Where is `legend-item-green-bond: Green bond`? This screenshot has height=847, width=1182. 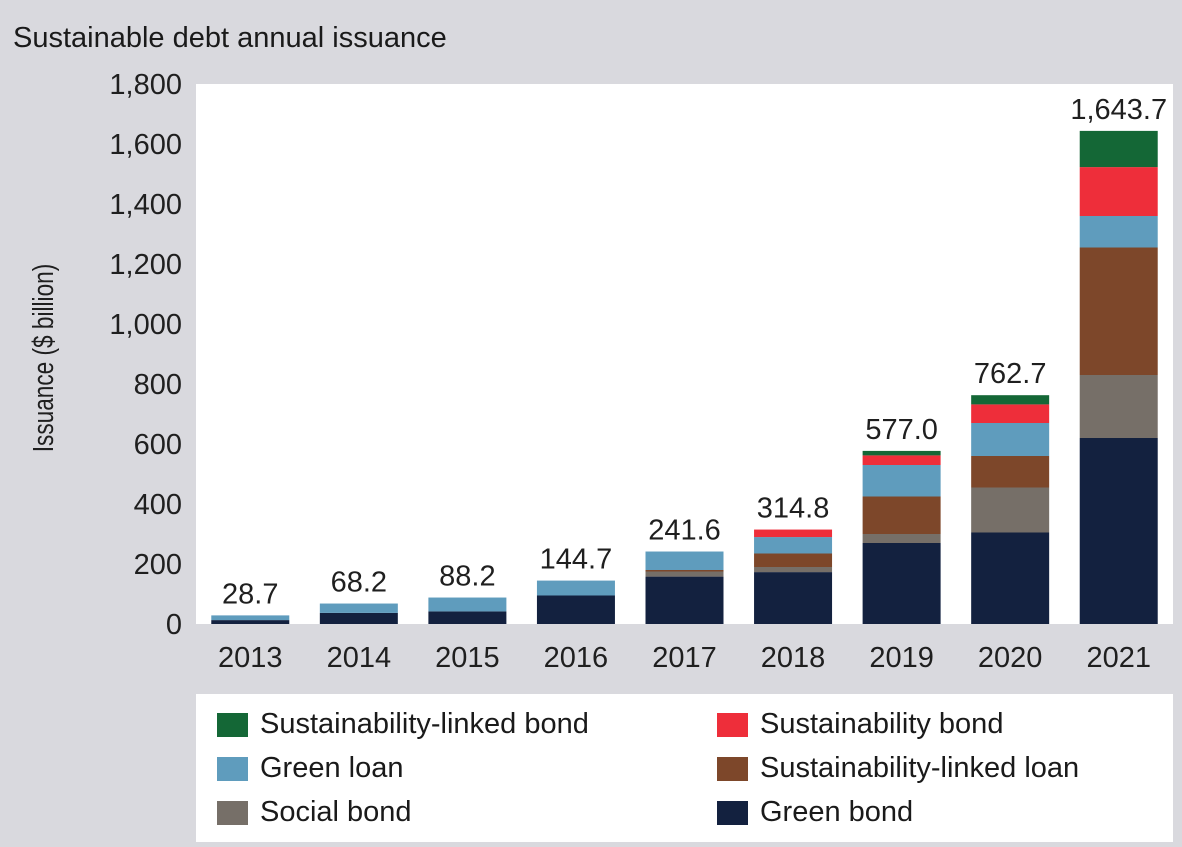 legend-item-green-bond: Green bond is located at coordinates (815, 812).